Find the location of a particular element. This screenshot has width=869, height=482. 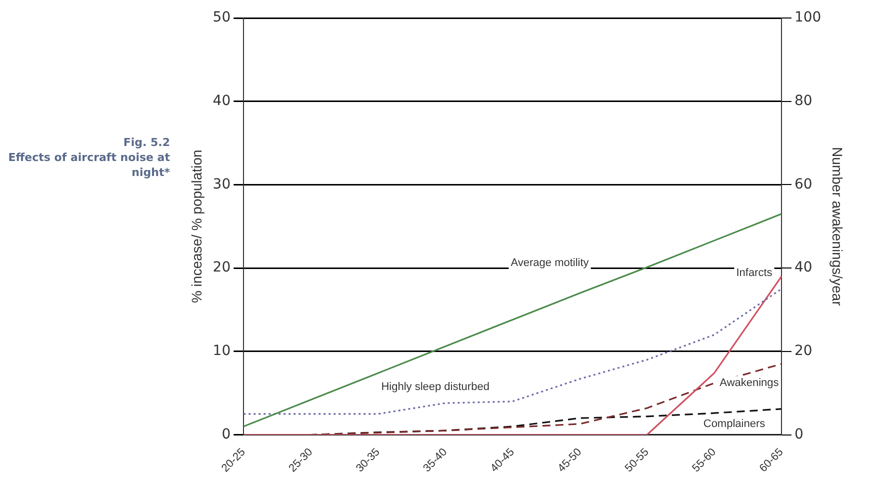

series-label: Average motility is located at coordinates (550, 263).